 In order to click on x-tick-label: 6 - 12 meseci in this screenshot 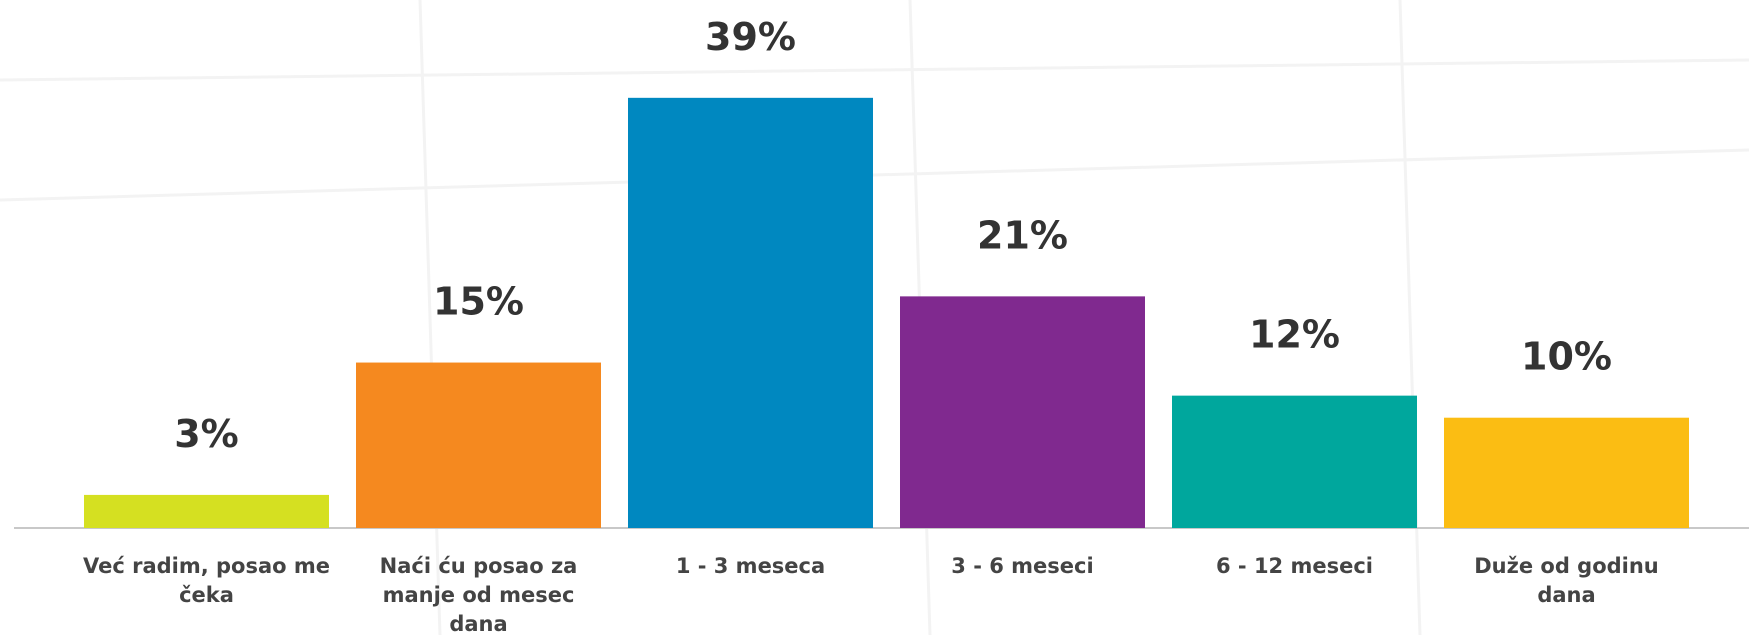, I will do `click(1294, 566)`.